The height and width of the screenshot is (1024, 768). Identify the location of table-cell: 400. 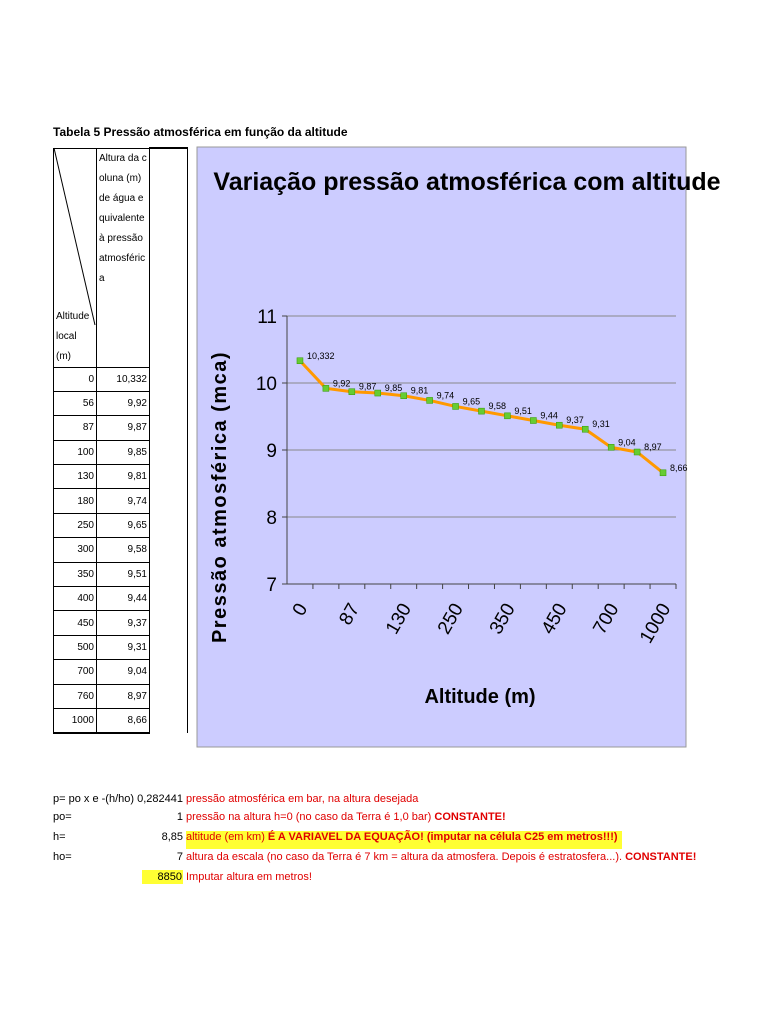
(75, 599).